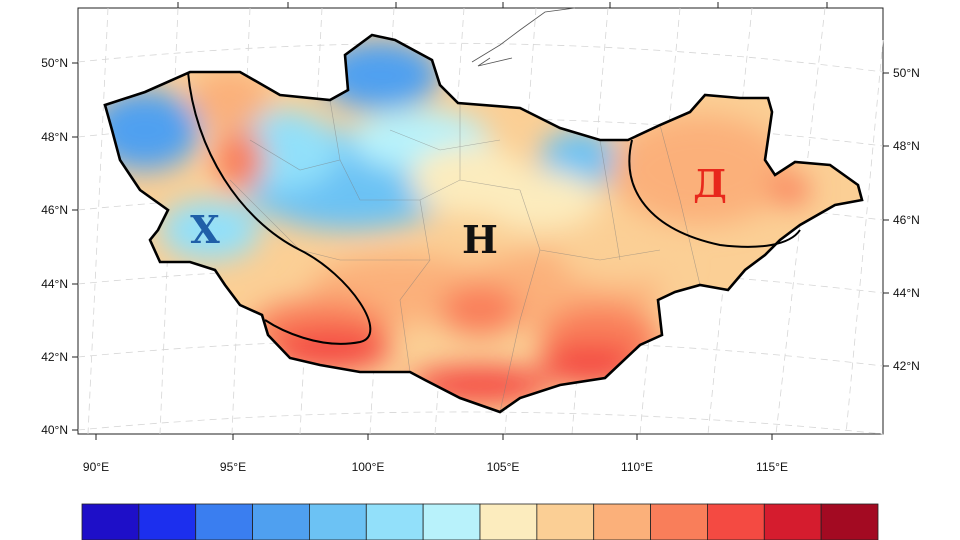  What do you see at coordinates (368, 467) in the screenshot?
I see `lon-label: 100°E` at bounding box center [368, 467].